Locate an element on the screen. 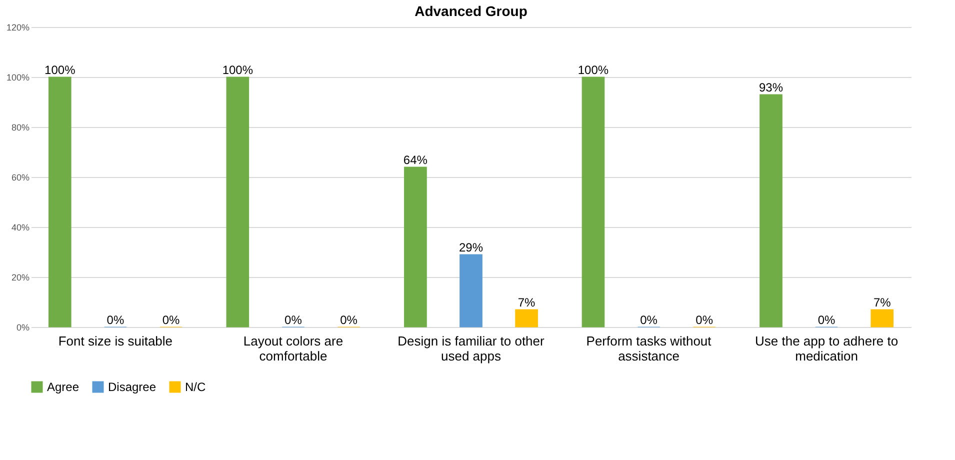  x-tick-label: Layout colors are comfortable is located at coordinates (293, 349).